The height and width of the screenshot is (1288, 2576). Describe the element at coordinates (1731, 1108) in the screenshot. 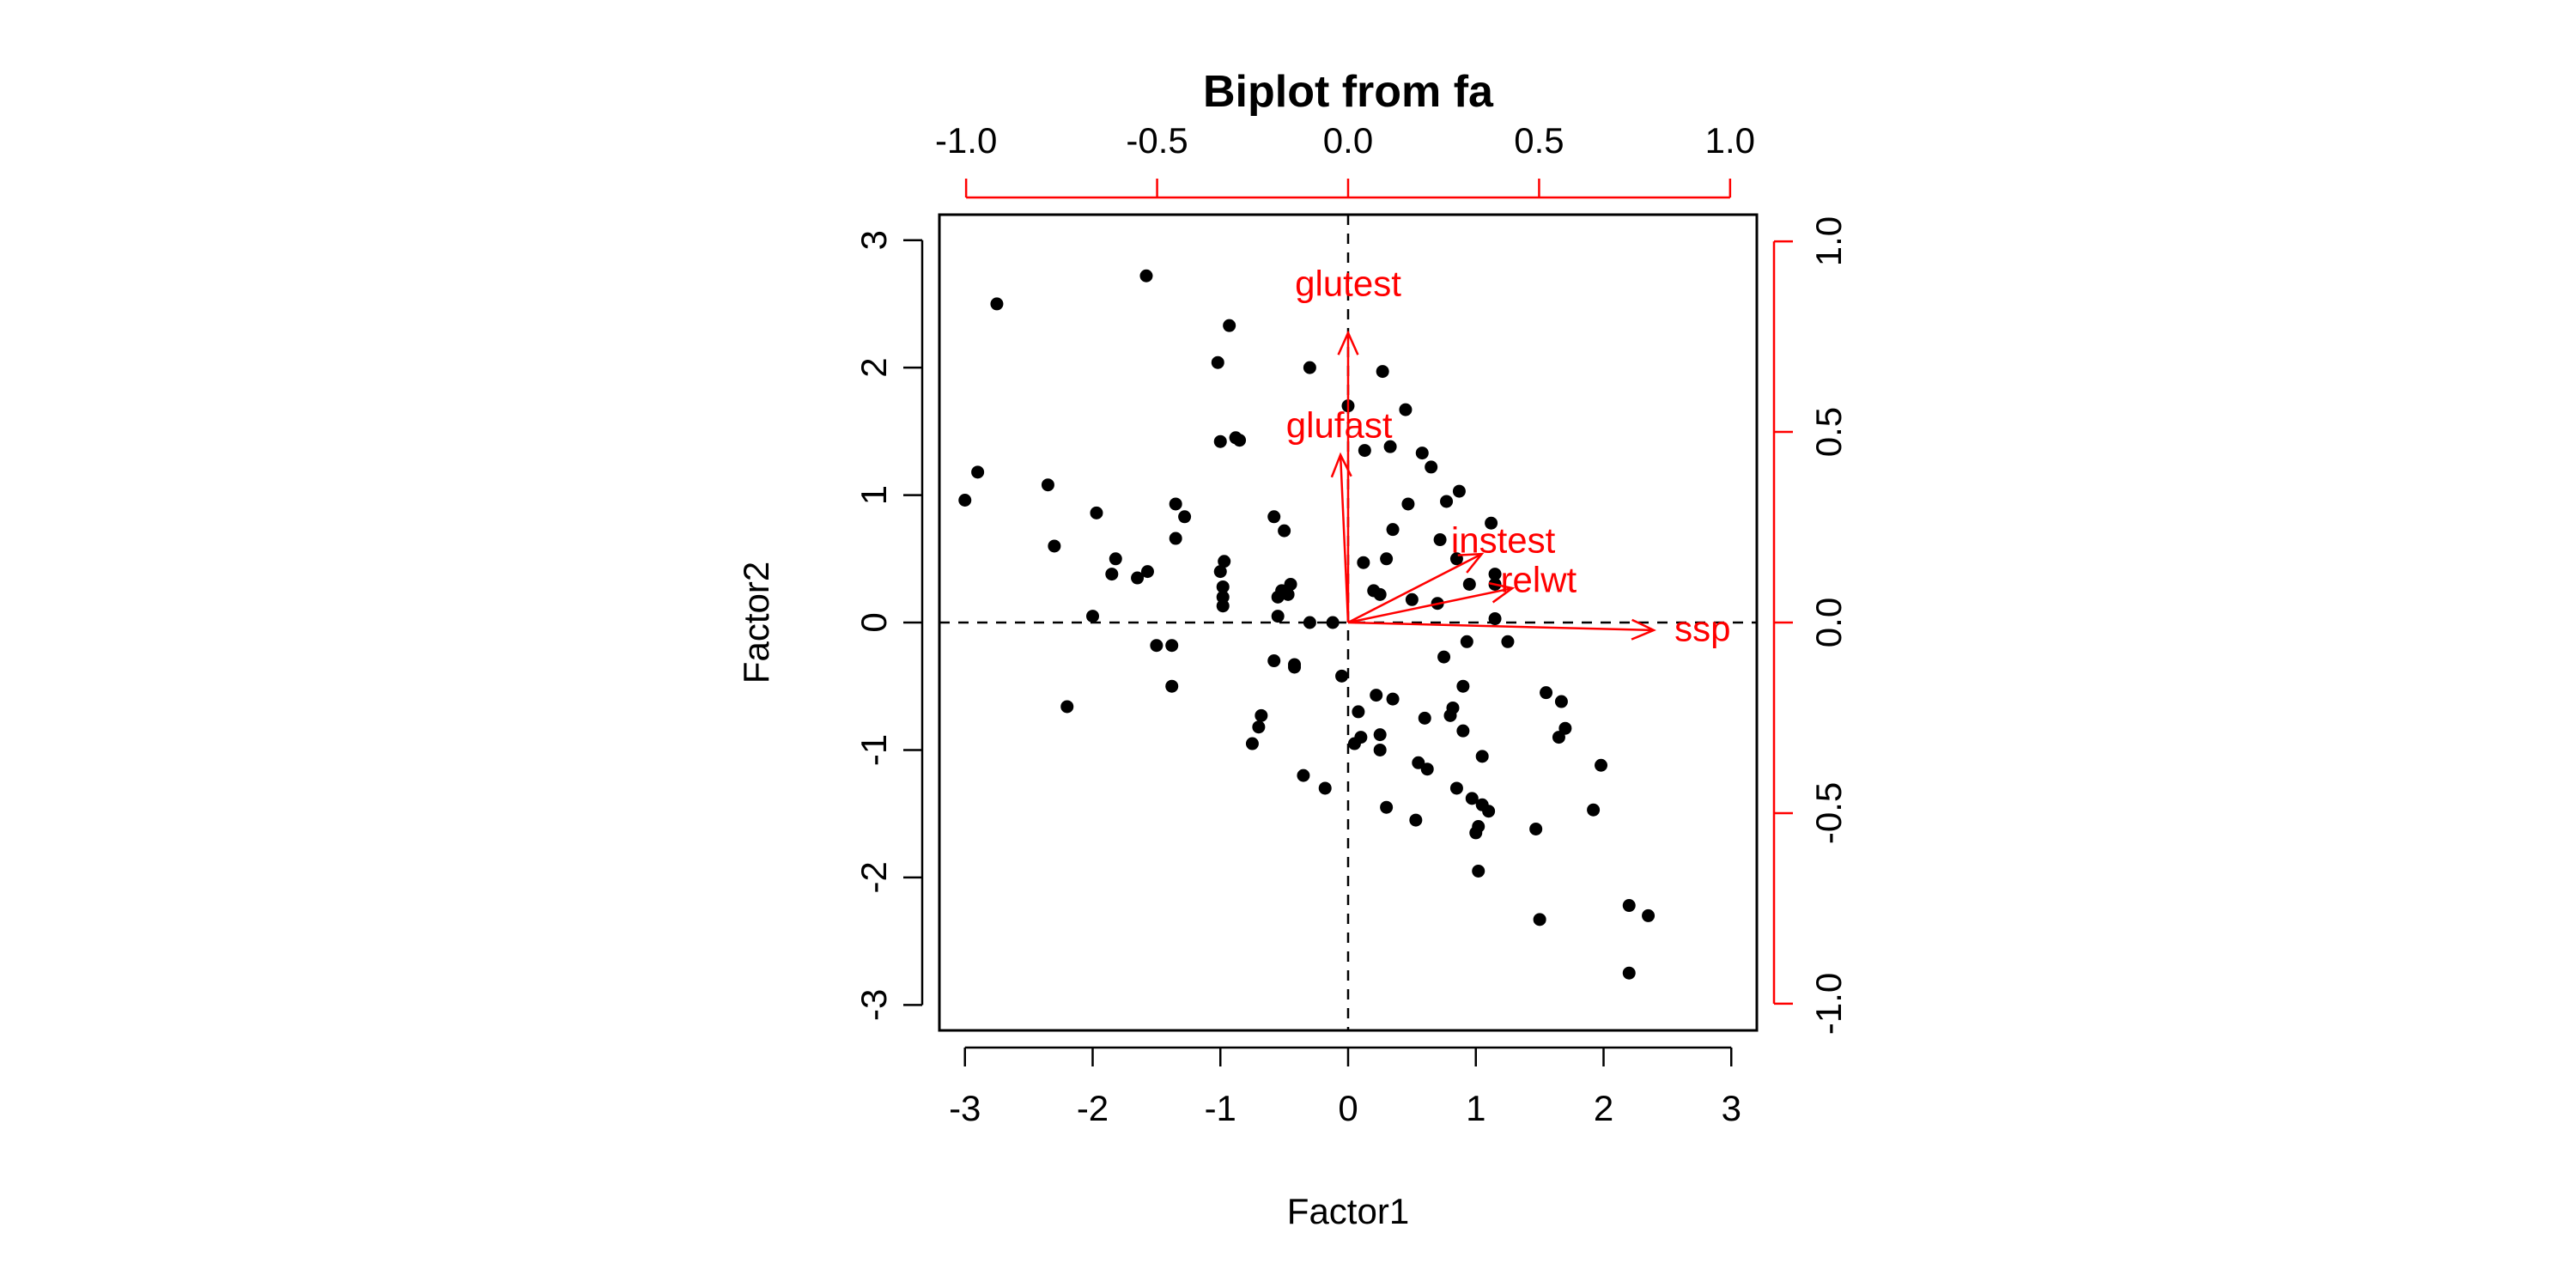

I see `x-tick-label: 3` at that location.